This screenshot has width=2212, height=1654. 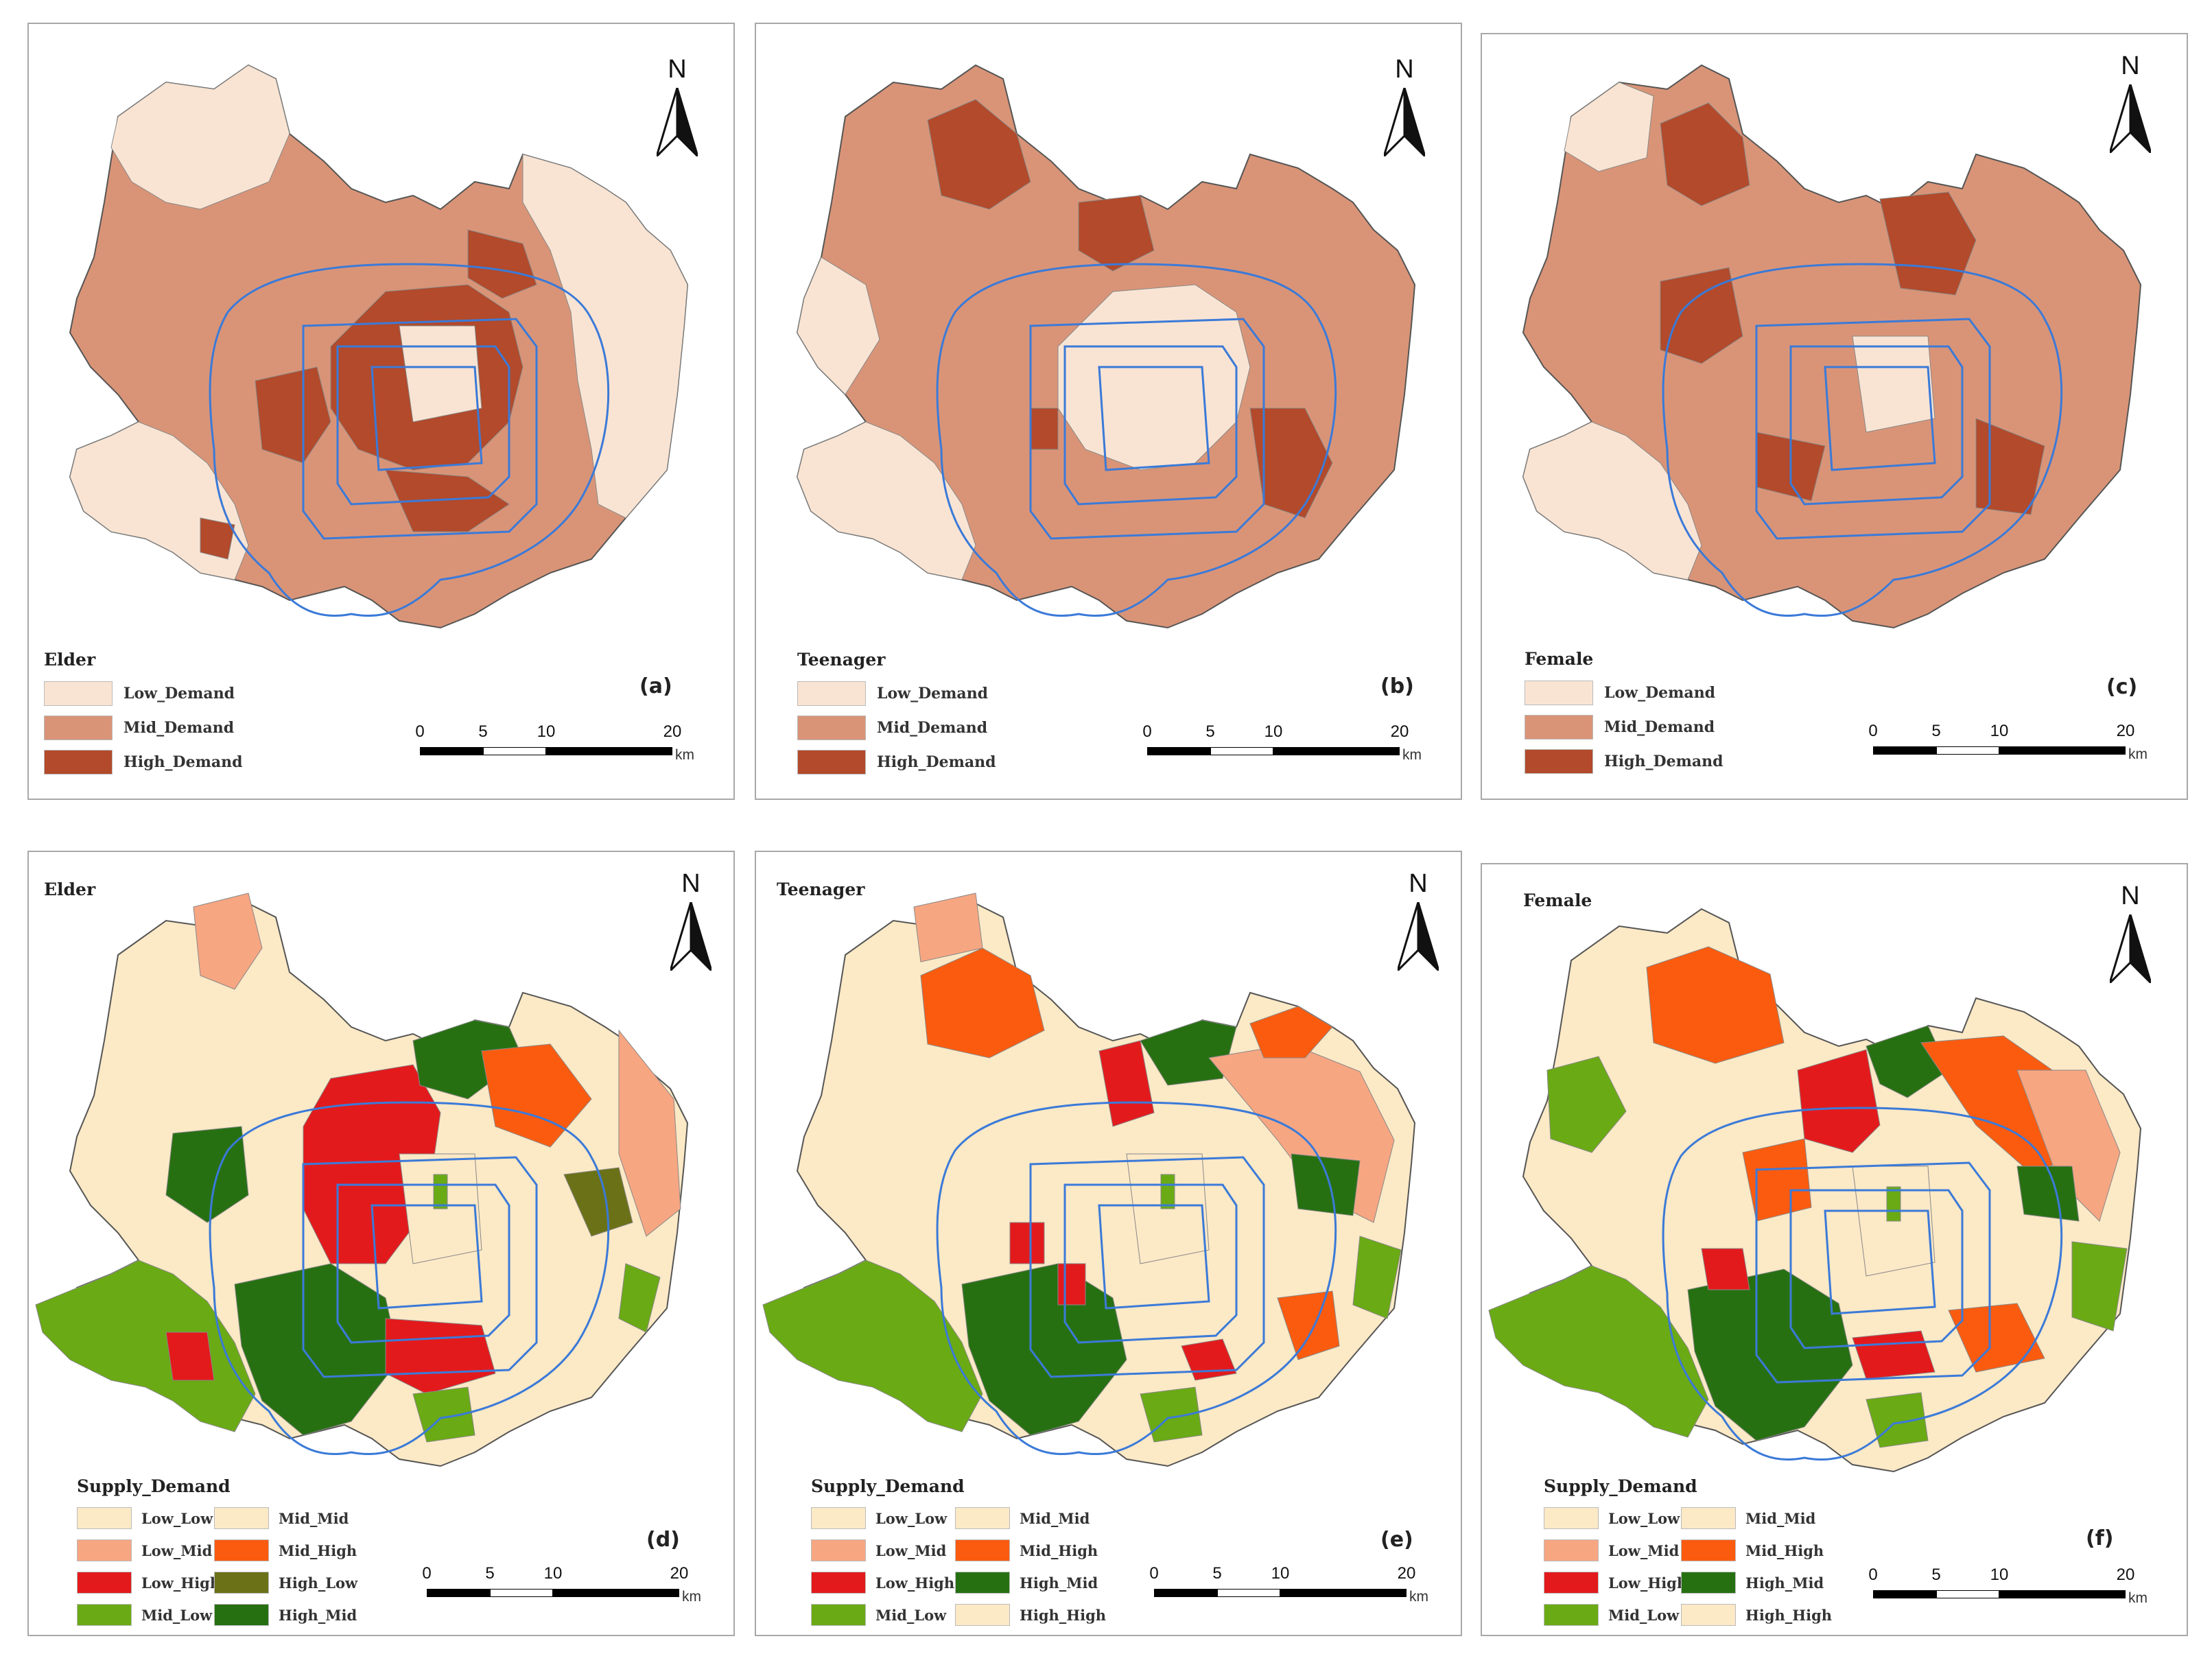 I want to click on panel-label: (f), so click(x=2100, y=1538).